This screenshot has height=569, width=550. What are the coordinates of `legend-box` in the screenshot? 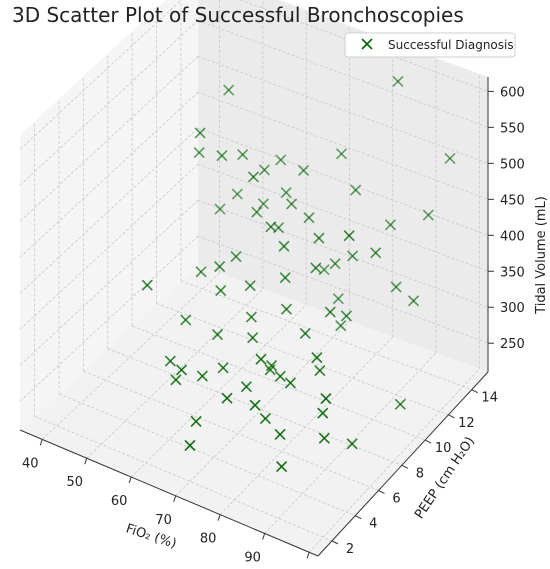 It's located at (430, 45).